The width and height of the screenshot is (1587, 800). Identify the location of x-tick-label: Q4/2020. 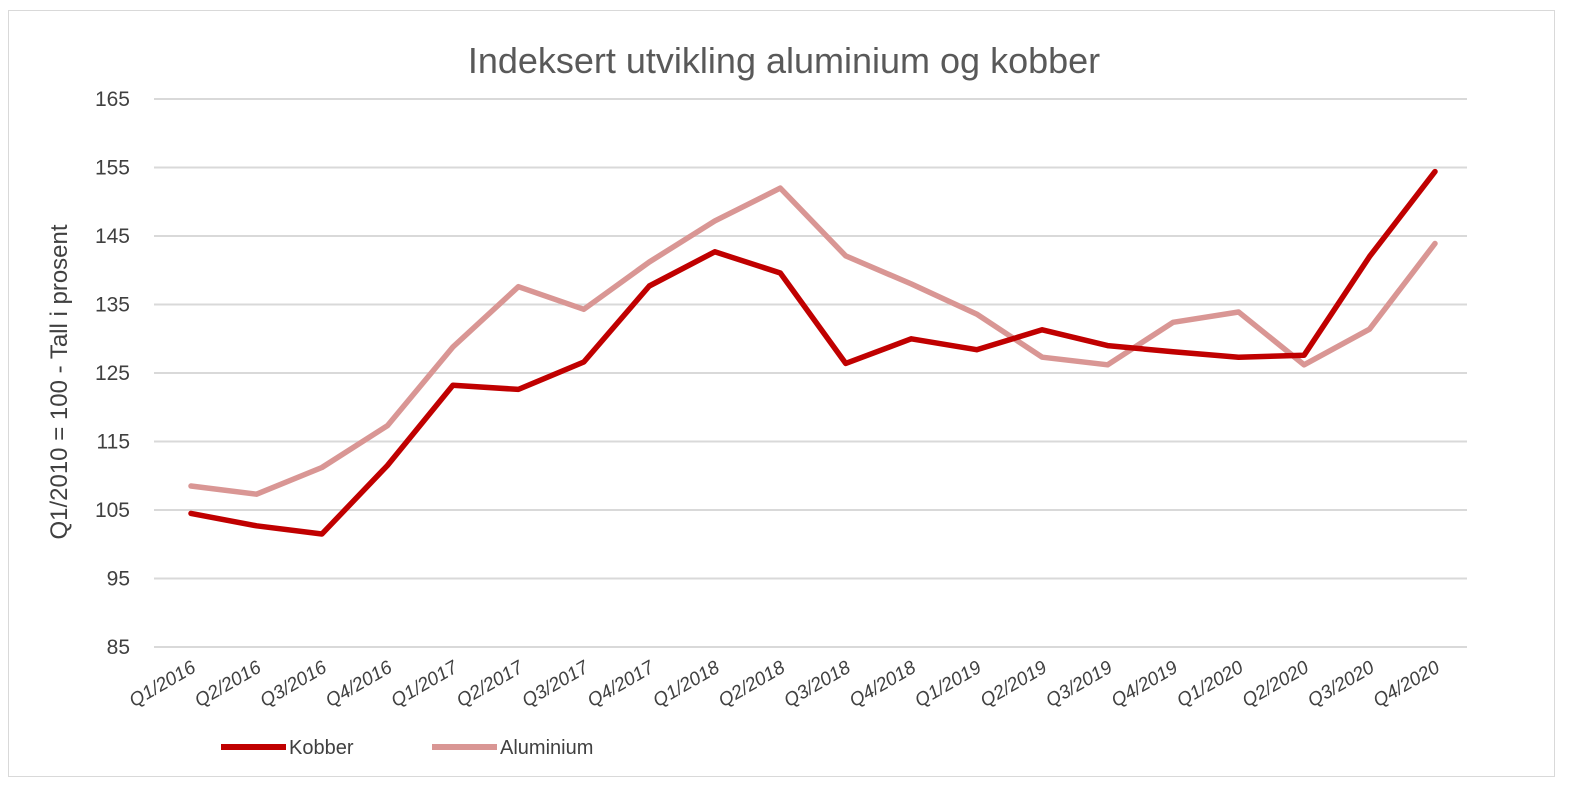
(1407, 684).